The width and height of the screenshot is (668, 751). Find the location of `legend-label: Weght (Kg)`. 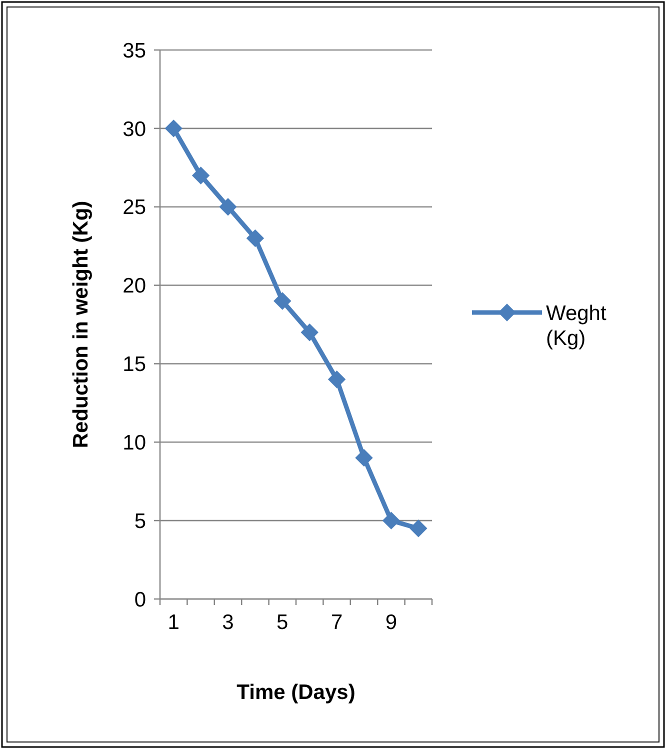

legend-label: Weght (Kg) is located at coordinates (576, 326).